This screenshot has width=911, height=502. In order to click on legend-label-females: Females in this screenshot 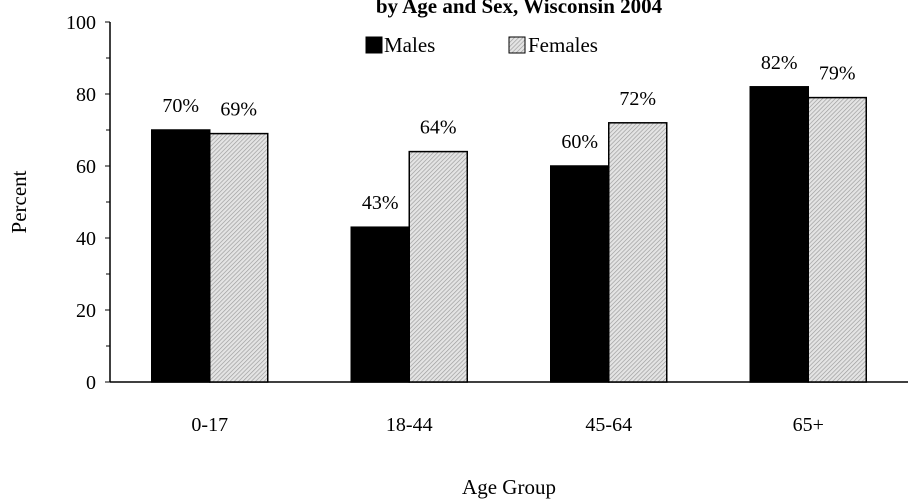, I will do `click(563, 45)`.